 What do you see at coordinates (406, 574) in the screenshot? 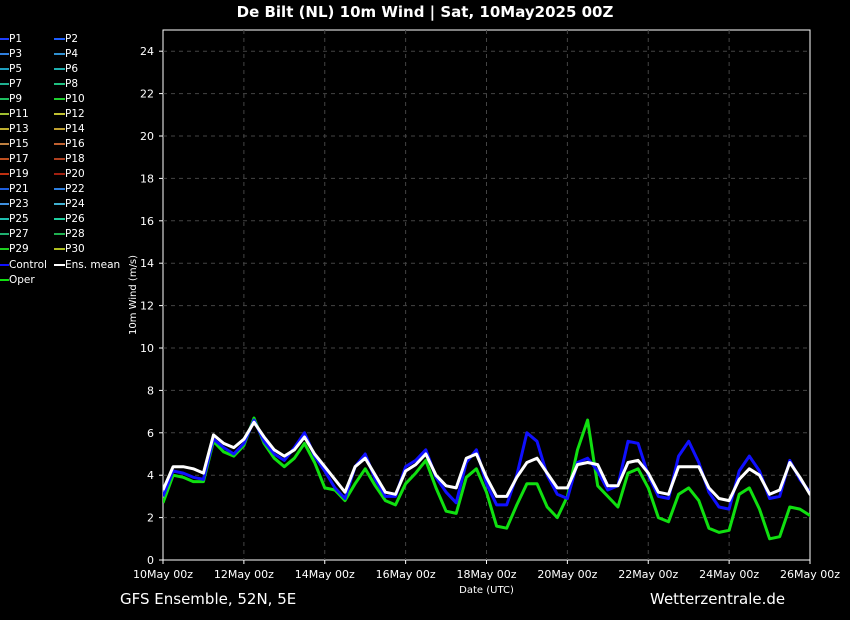
I see `x-tick-label: 16May 00z` at bounding box center [406, 574].